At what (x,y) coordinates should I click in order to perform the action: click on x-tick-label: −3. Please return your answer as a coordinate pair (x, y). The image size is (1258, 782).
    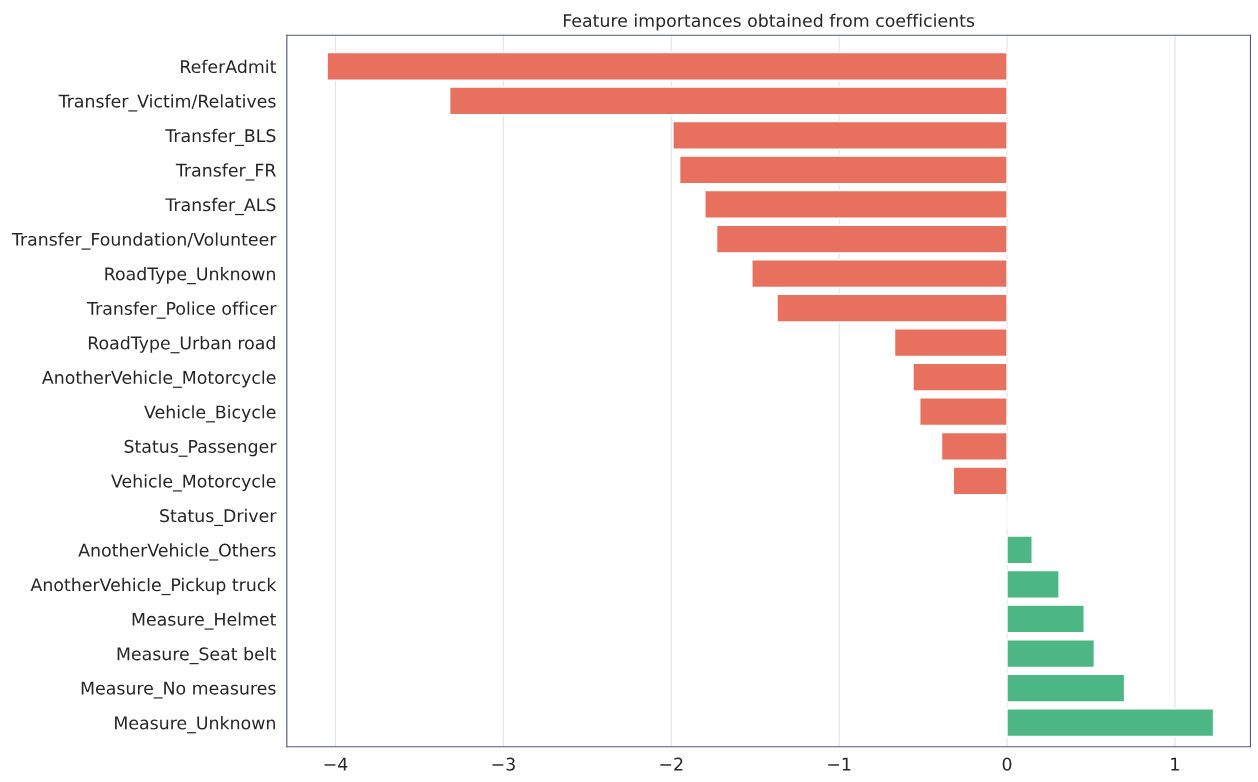
    Looking at the image, I should click on (503, 764).